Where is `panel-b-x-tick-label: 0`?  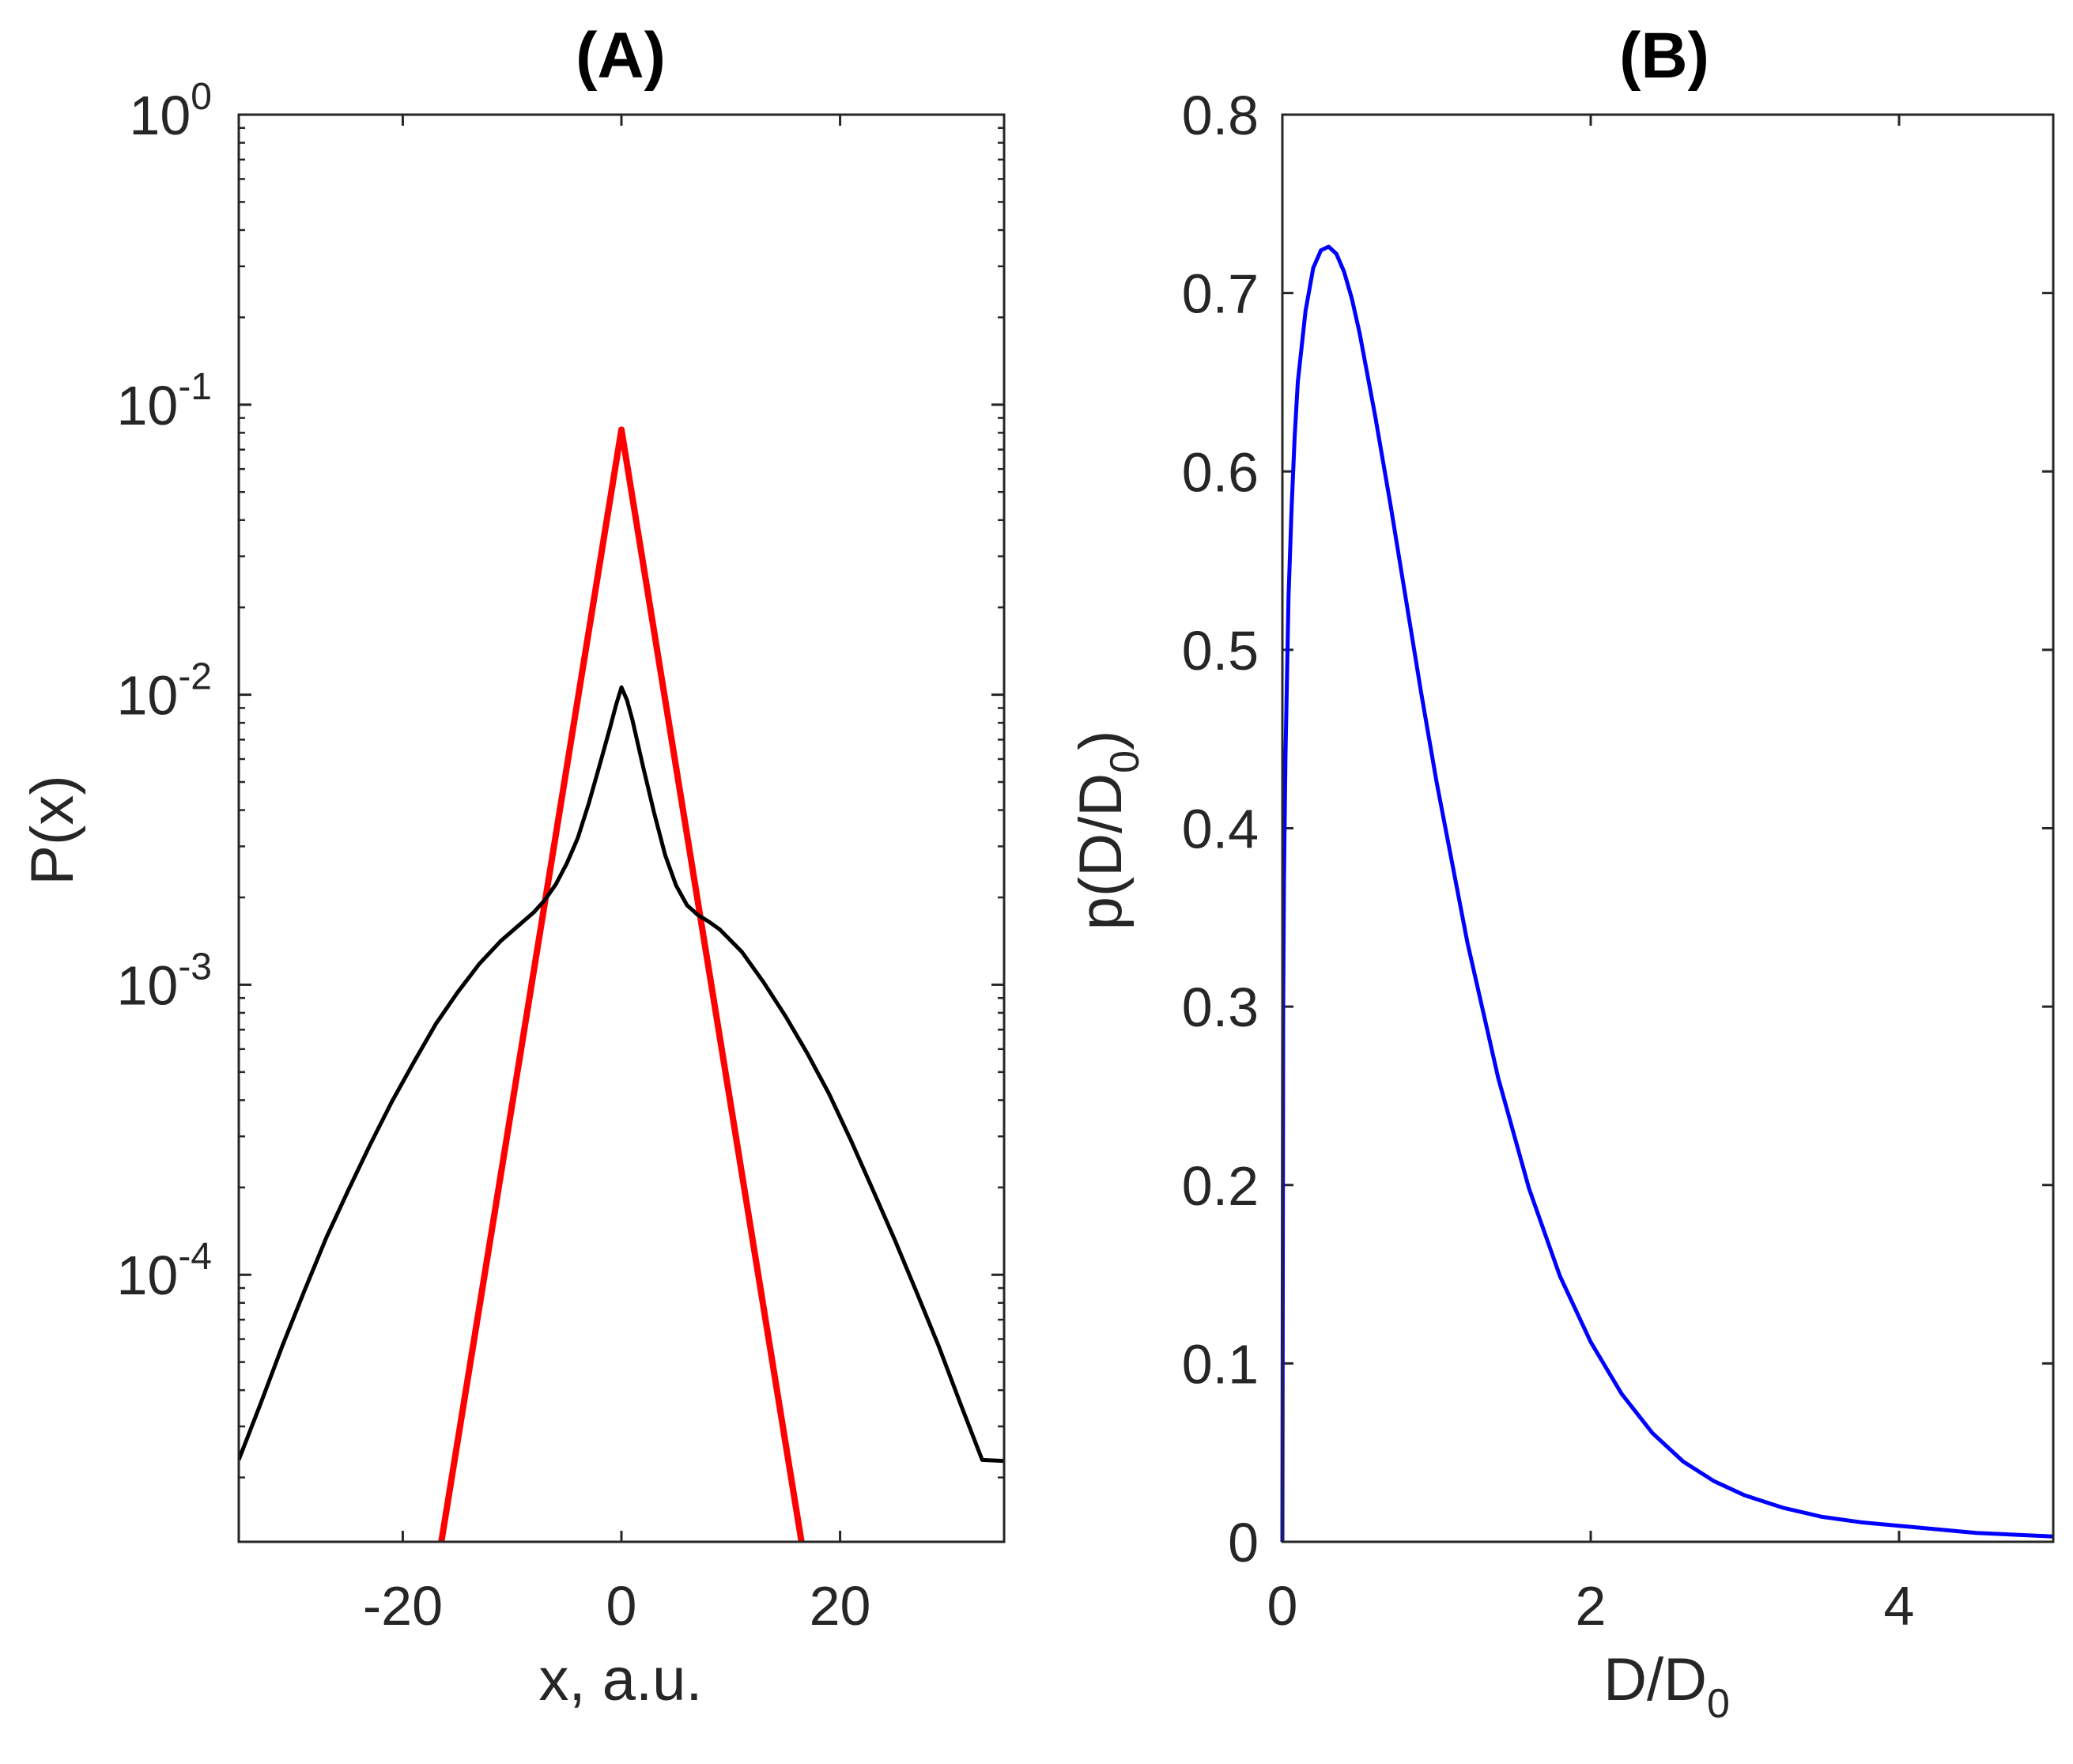
panel-b-x-tick-label: 0 is located at coordinates (1282, 1606).